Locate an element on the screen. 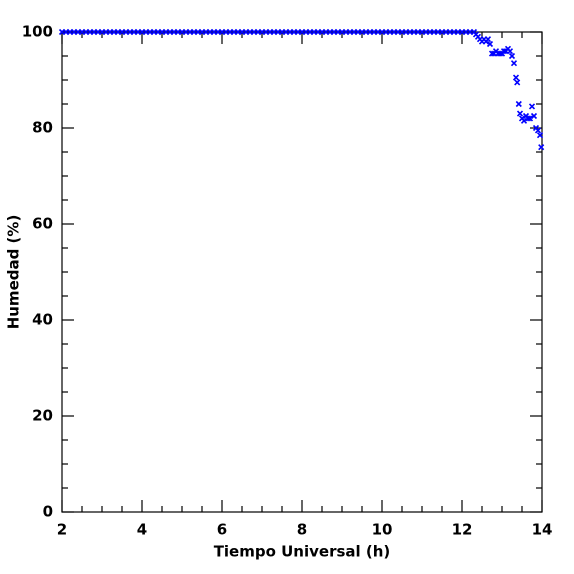  x-tick-label: 2 is located at coordinates (62, 530).